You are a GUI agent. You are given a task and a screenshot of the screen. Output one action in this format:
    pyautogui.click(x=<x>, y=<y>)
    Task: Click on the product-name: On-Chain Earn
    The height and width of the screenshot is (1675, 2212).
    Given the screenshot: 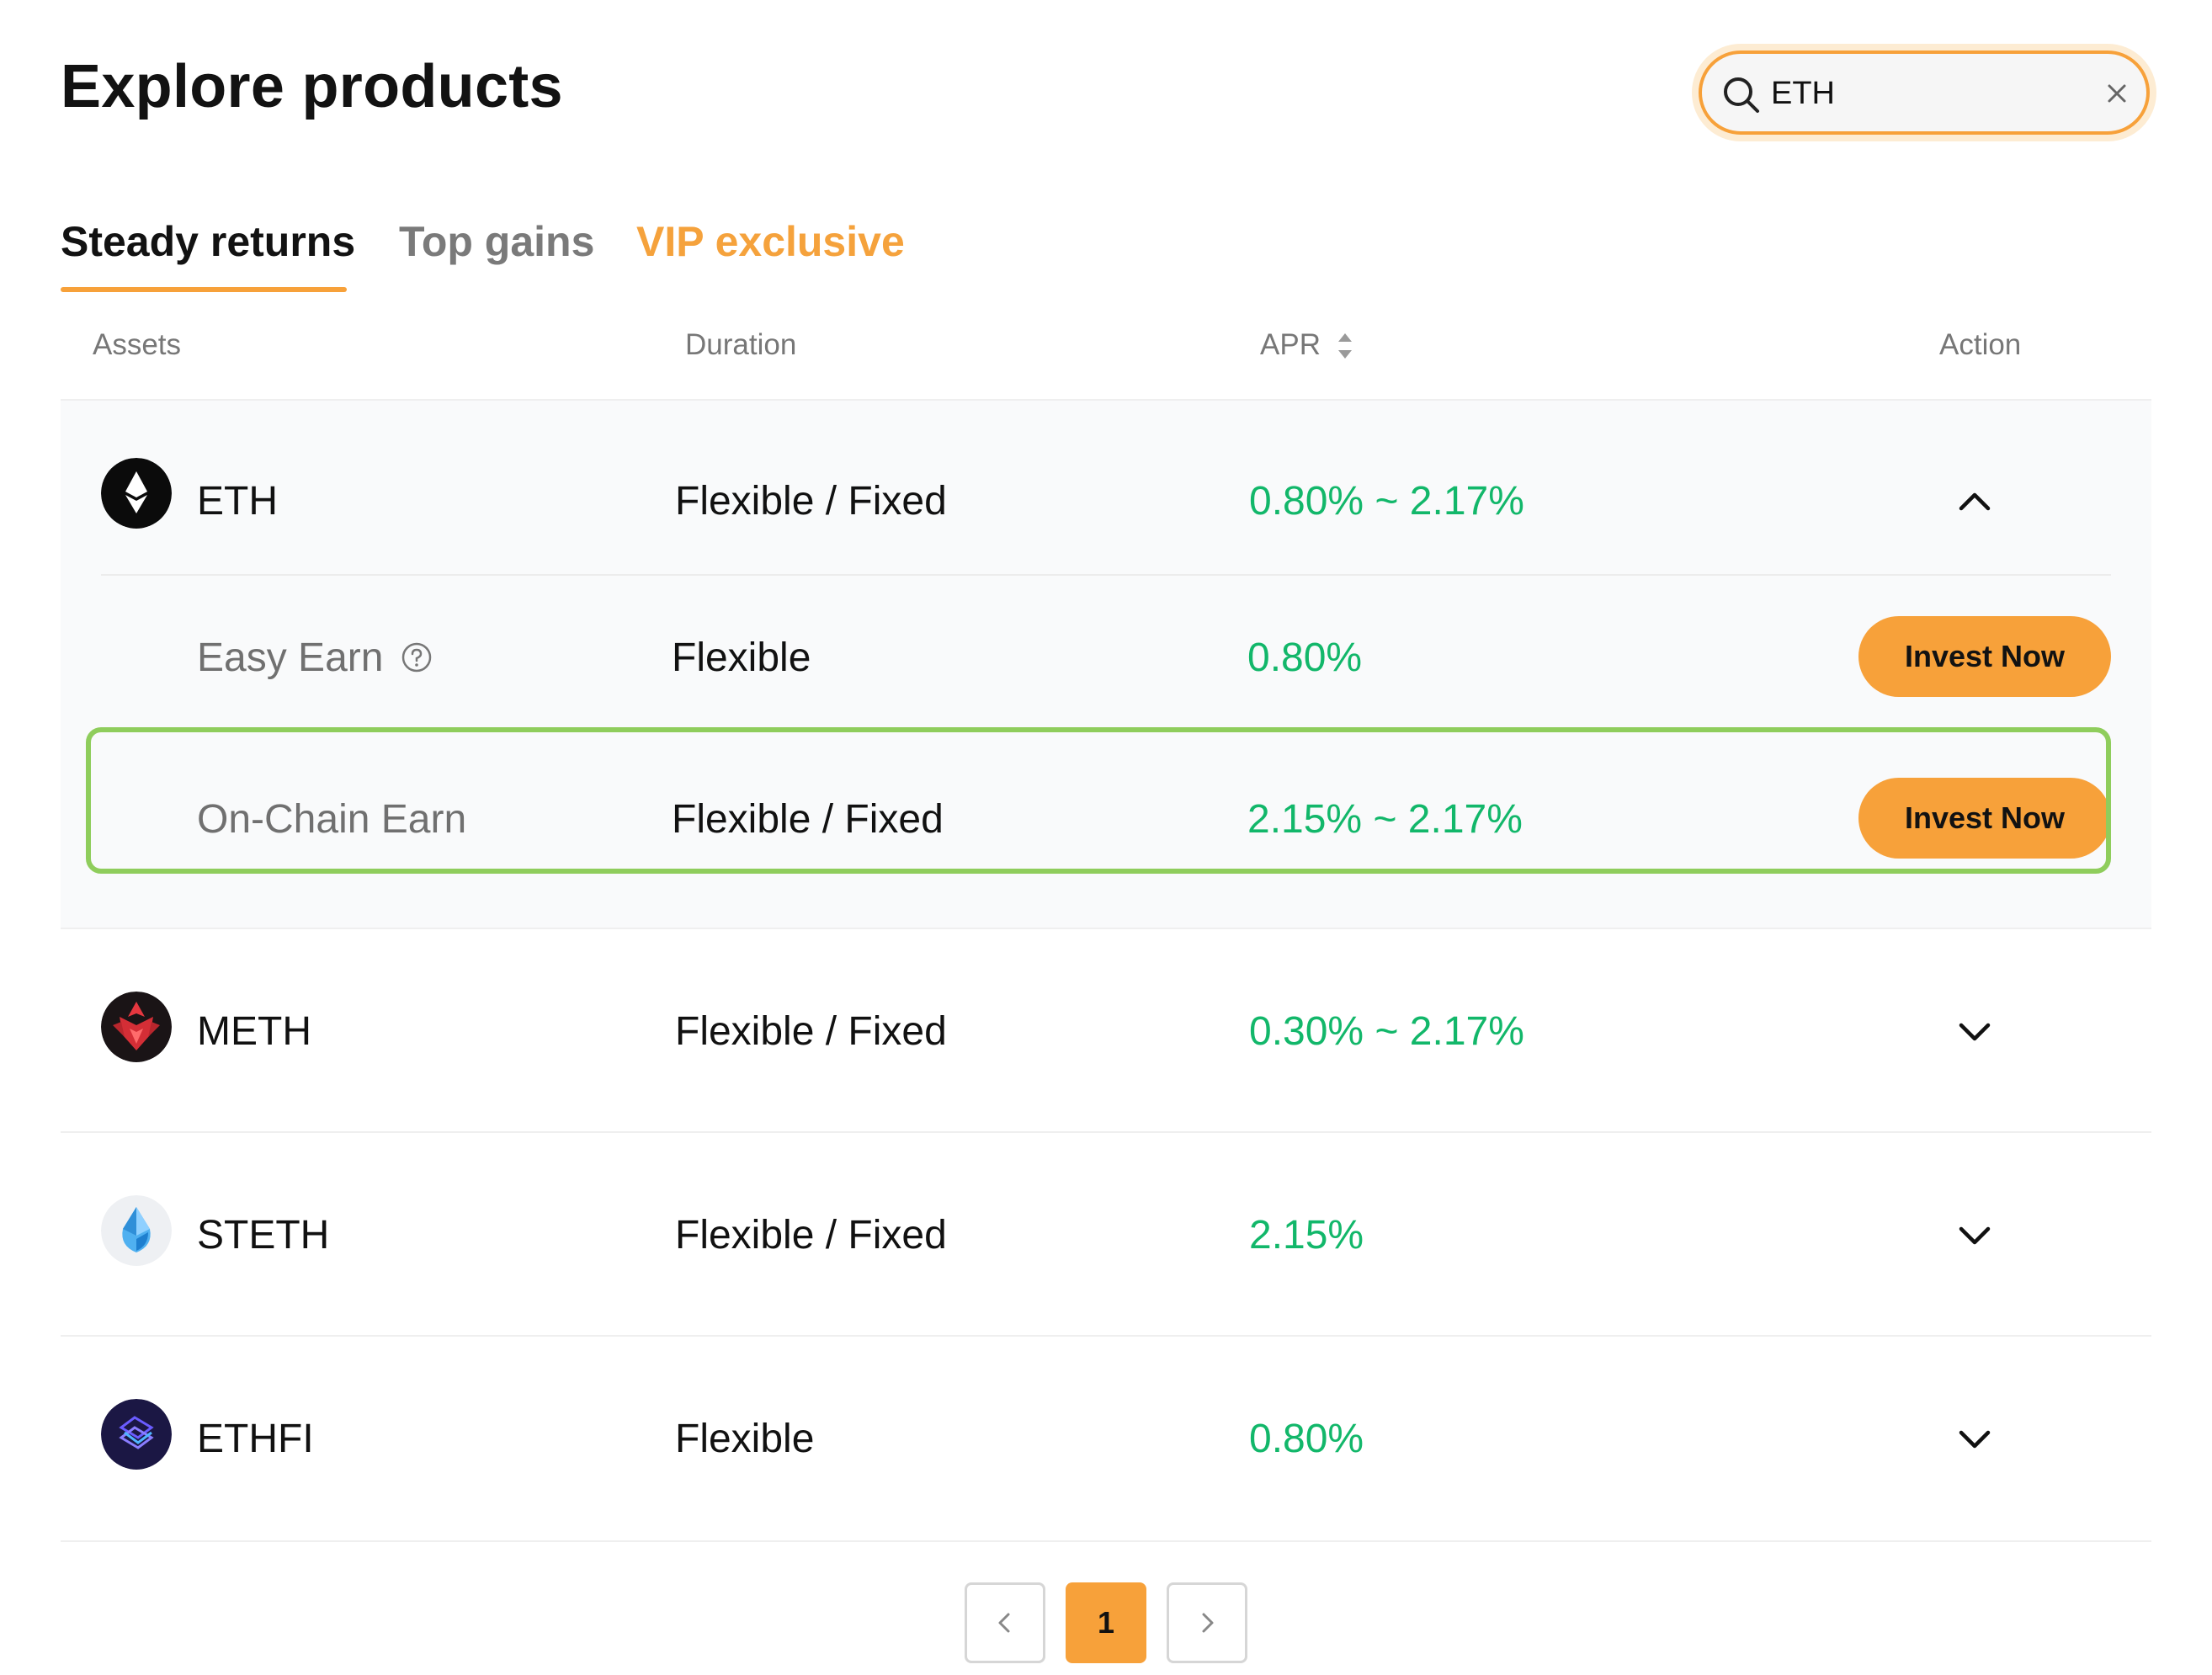 What is the action you would take?
    pyautogui.click(x=332, y=820)
    